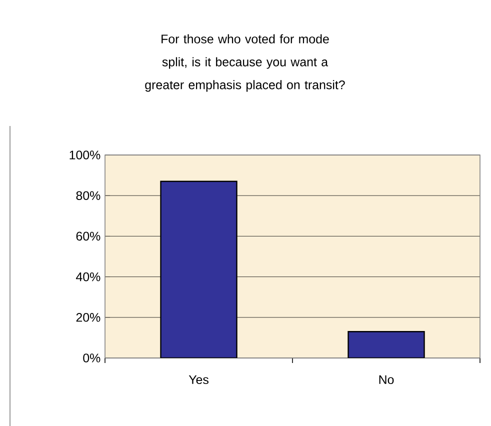 This screenshot has height=426, width=491. I want to click on y-tick-label: 100%, so click(85, 155).